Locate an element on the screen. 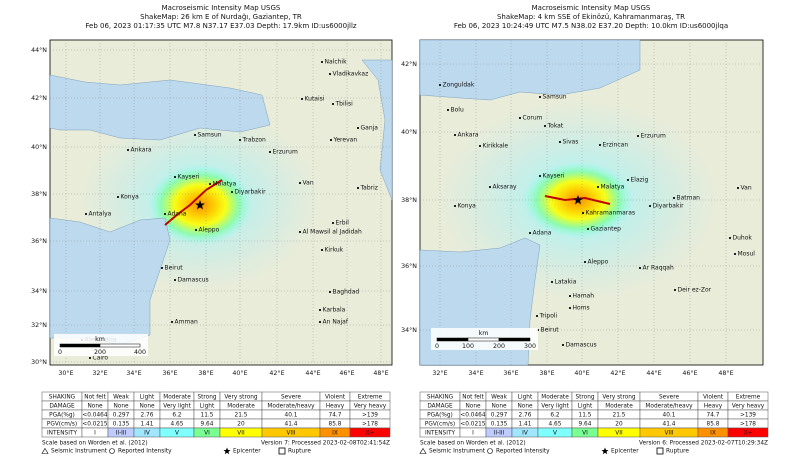  table-text: IV is located at coordinates (147, 434).